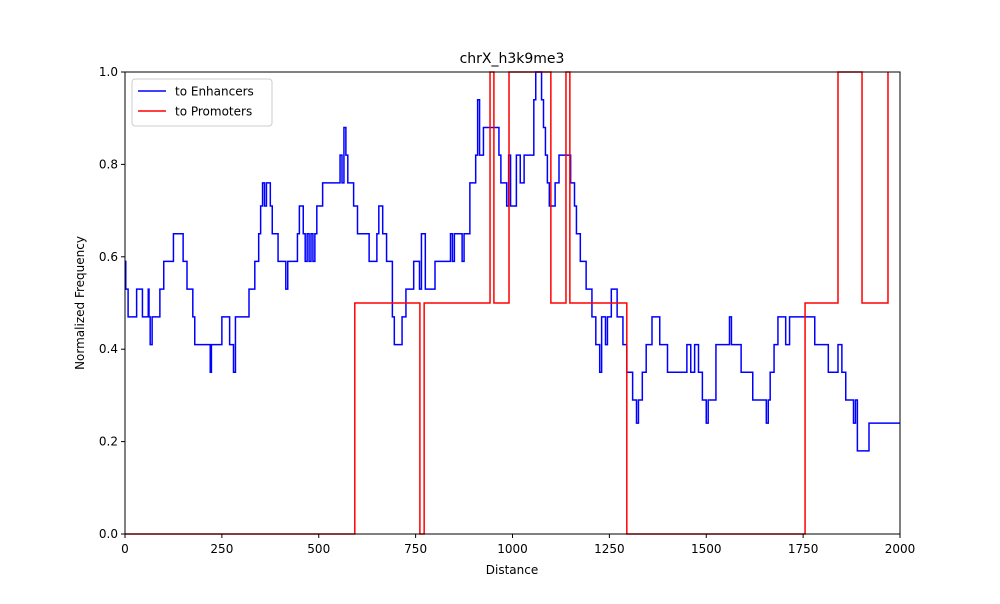 Image resolution: width=1000 pixels, height=604 pixels. Describe the element at coordinates (318, 549) in the screenshot. I see `x-tick-label: 500` at that location.